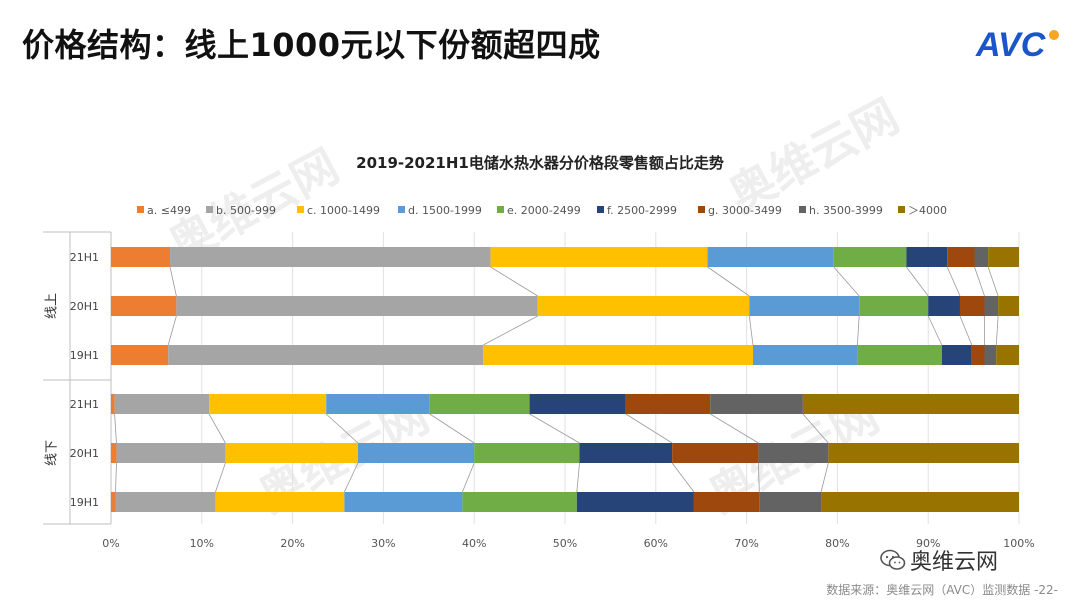 The image size is (1080, 608). What do you see at coordinates (540, 163) in the screenshot?
I see `chart-title: 2019-2021H1电储水热水器分价格段零售额占比走势` at bounding box center [540, 163].